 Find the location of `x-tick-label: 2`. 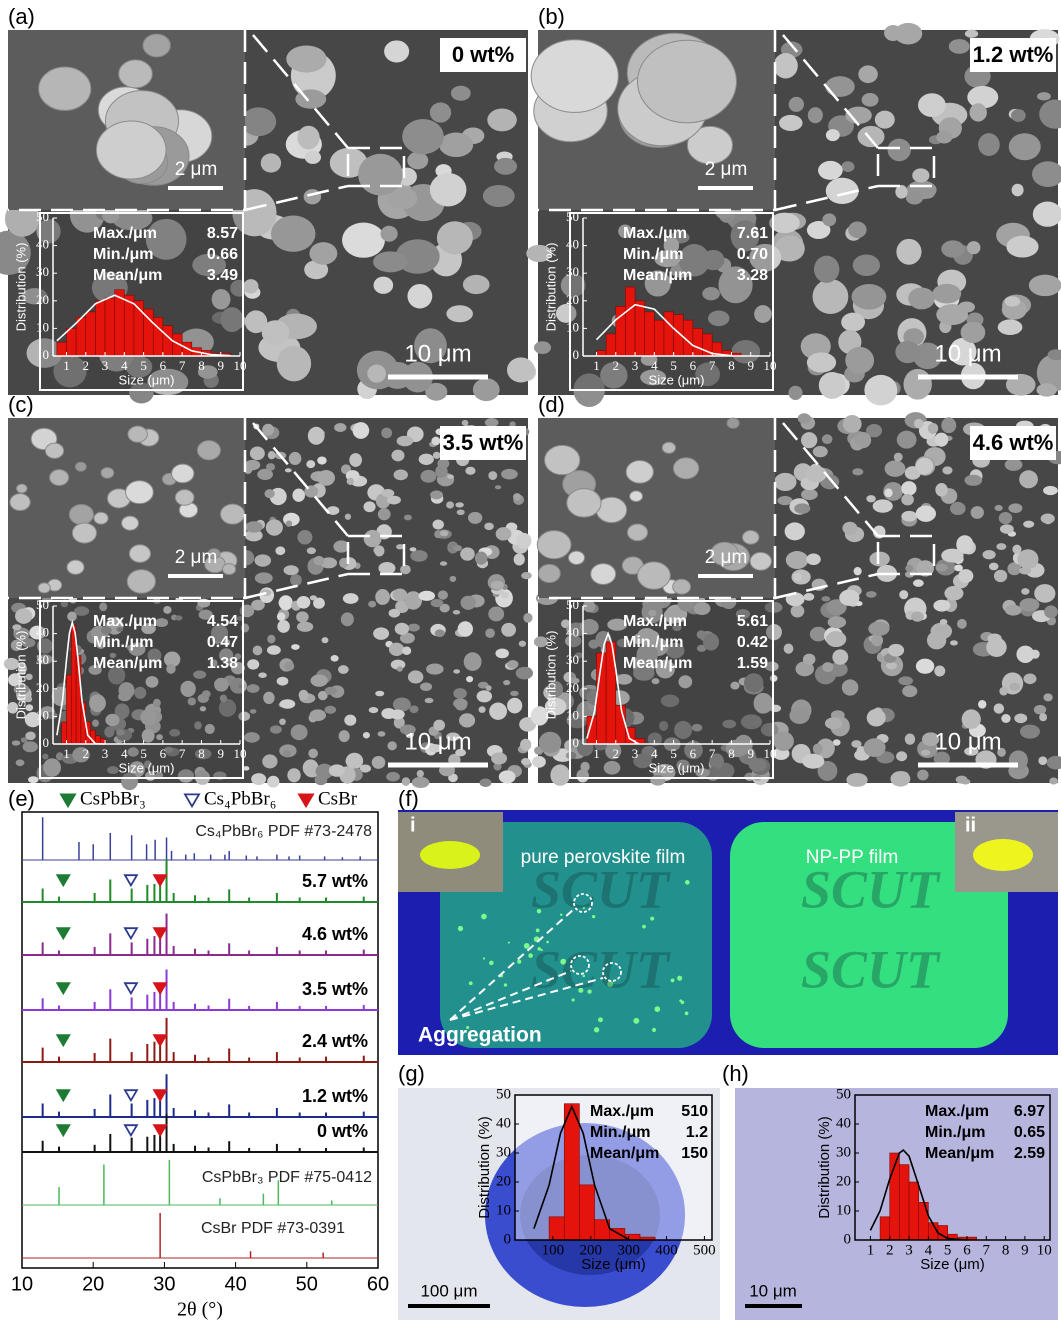

x-tick-label: 2 is located at coordinates (890, 1250).